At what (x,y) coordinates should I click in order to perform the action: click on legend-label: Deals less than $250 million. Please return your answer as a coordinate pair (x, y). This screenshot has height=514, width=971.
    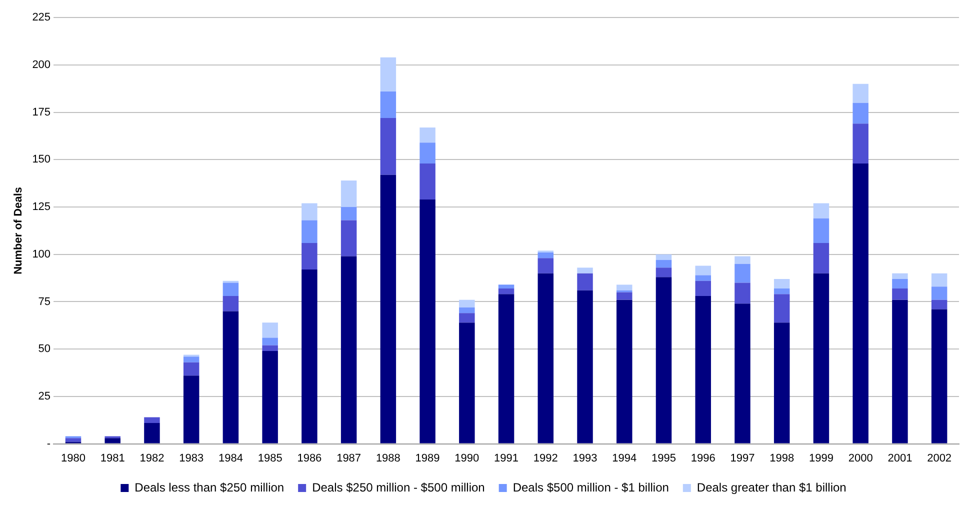
    Looking at the image, I should click on (209, 487).